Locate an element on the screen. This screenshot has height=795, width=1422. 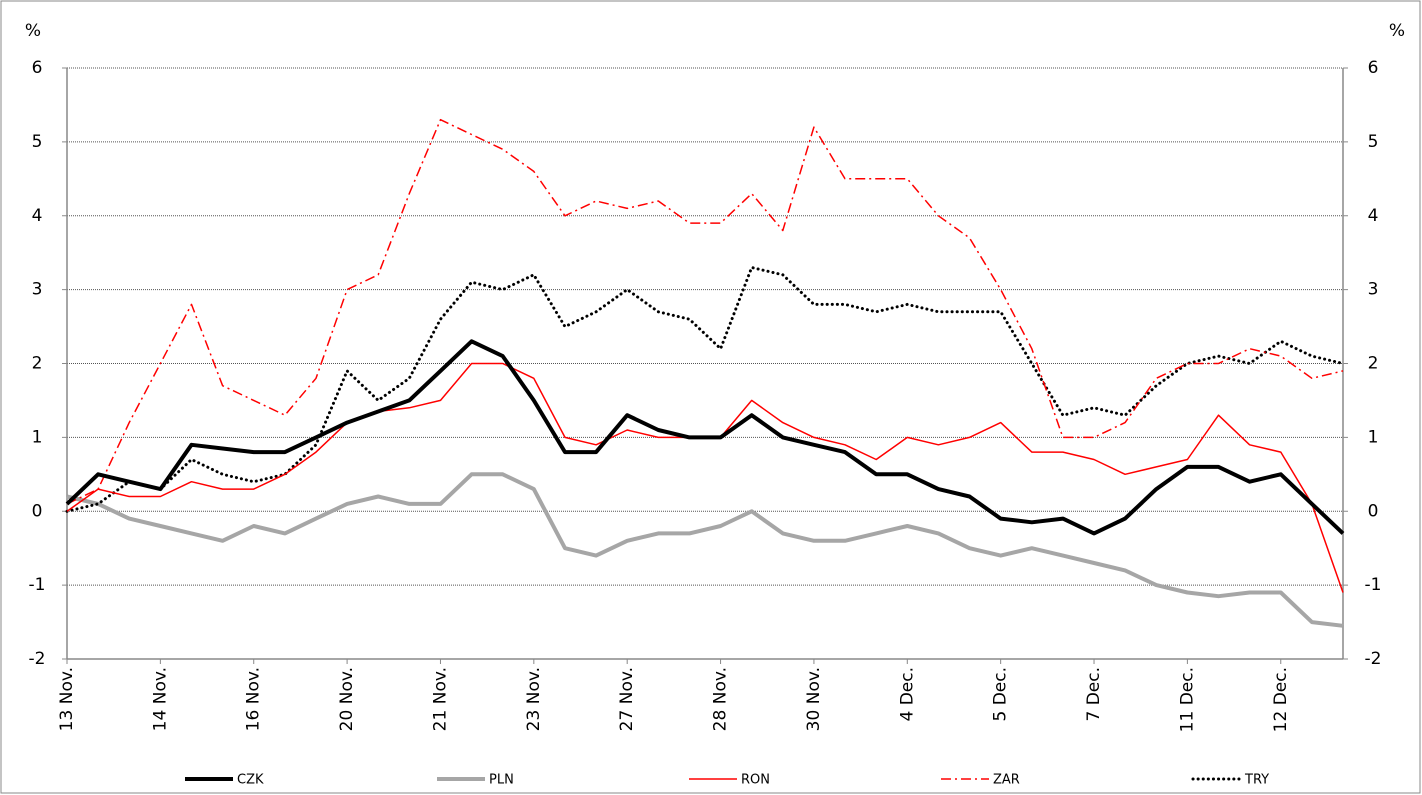
y2-tick-label: -2 is located at coordinates (1373, 659).